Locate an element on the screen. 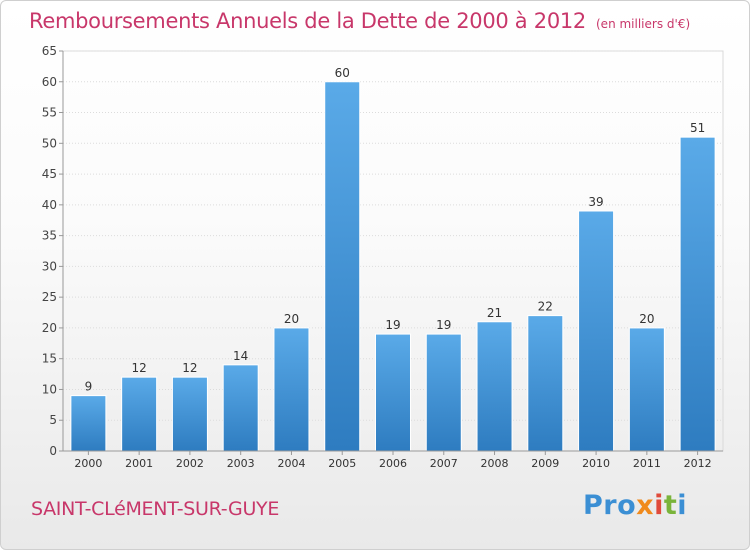  y-tick-label: 30 is located at coordinates (49, 266).